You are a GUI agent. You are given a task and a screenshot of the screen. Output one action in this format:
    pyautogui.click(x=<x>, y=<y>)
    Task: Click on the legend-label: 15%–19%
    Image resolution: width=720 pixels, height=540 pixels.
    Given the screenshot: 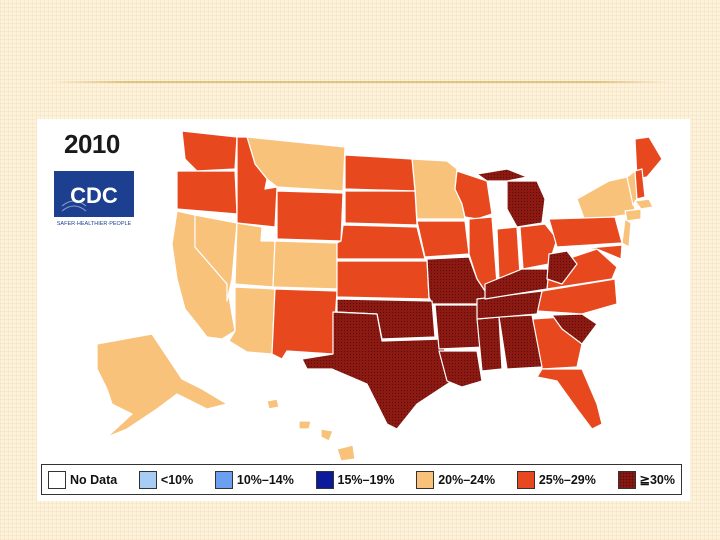 What is the action you would take?
    pyautogui.click(x=366, y=479)
    